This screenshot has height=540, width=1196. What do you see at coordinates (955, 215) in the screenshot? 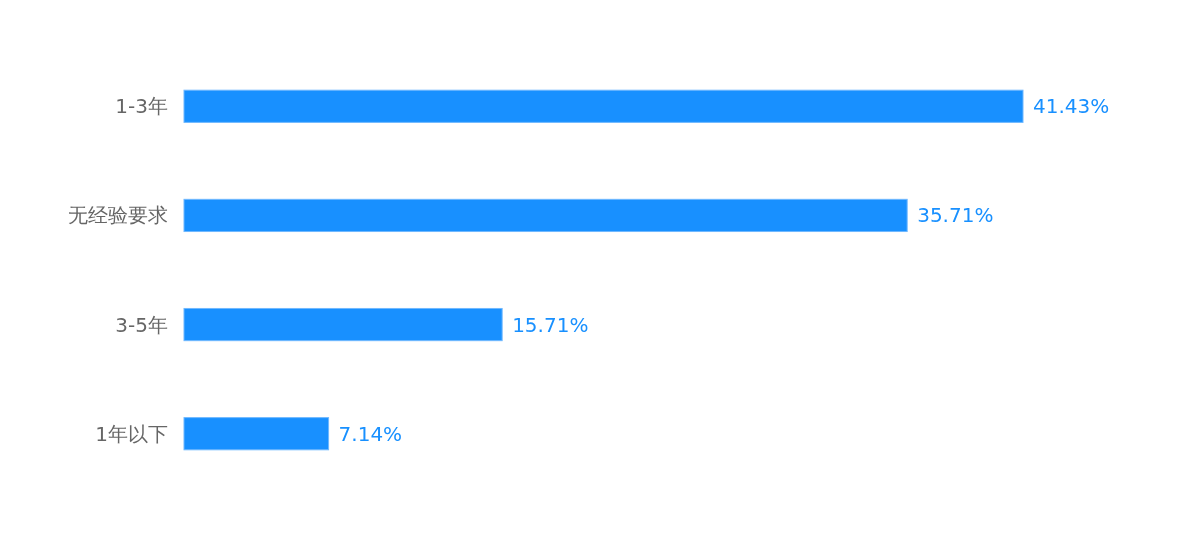
I see `data-label: 35.71%` at bounding box center [955, 215].